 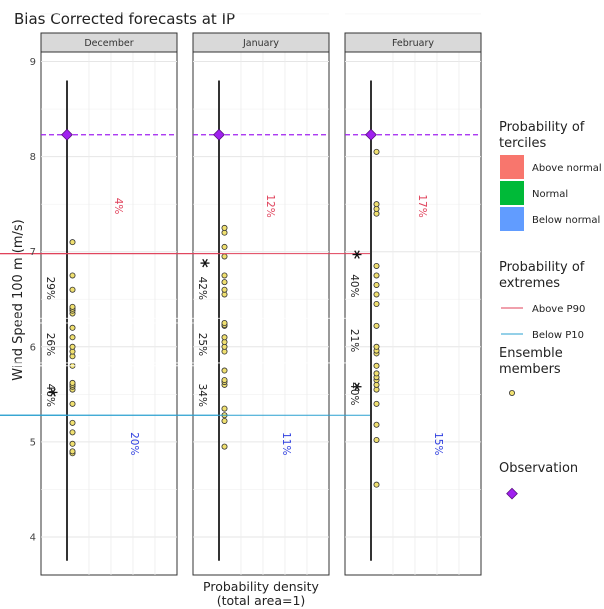 What do you see at coordinates (512, 193) in the screenshot?
I see `legend-normal-swatch` at bounding box center [512, 193].